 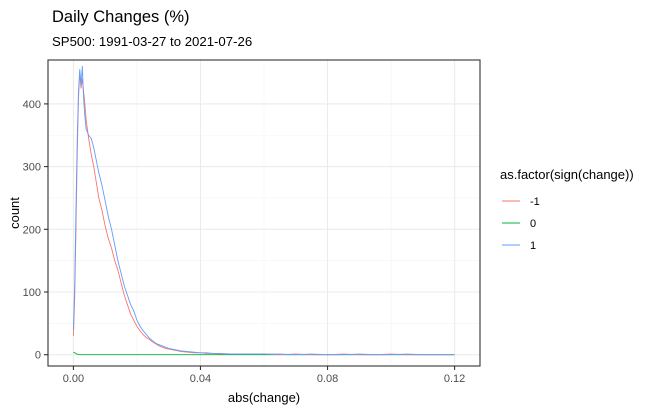 I want to click on legend-label-0: 0, so click(x=533, y=224).